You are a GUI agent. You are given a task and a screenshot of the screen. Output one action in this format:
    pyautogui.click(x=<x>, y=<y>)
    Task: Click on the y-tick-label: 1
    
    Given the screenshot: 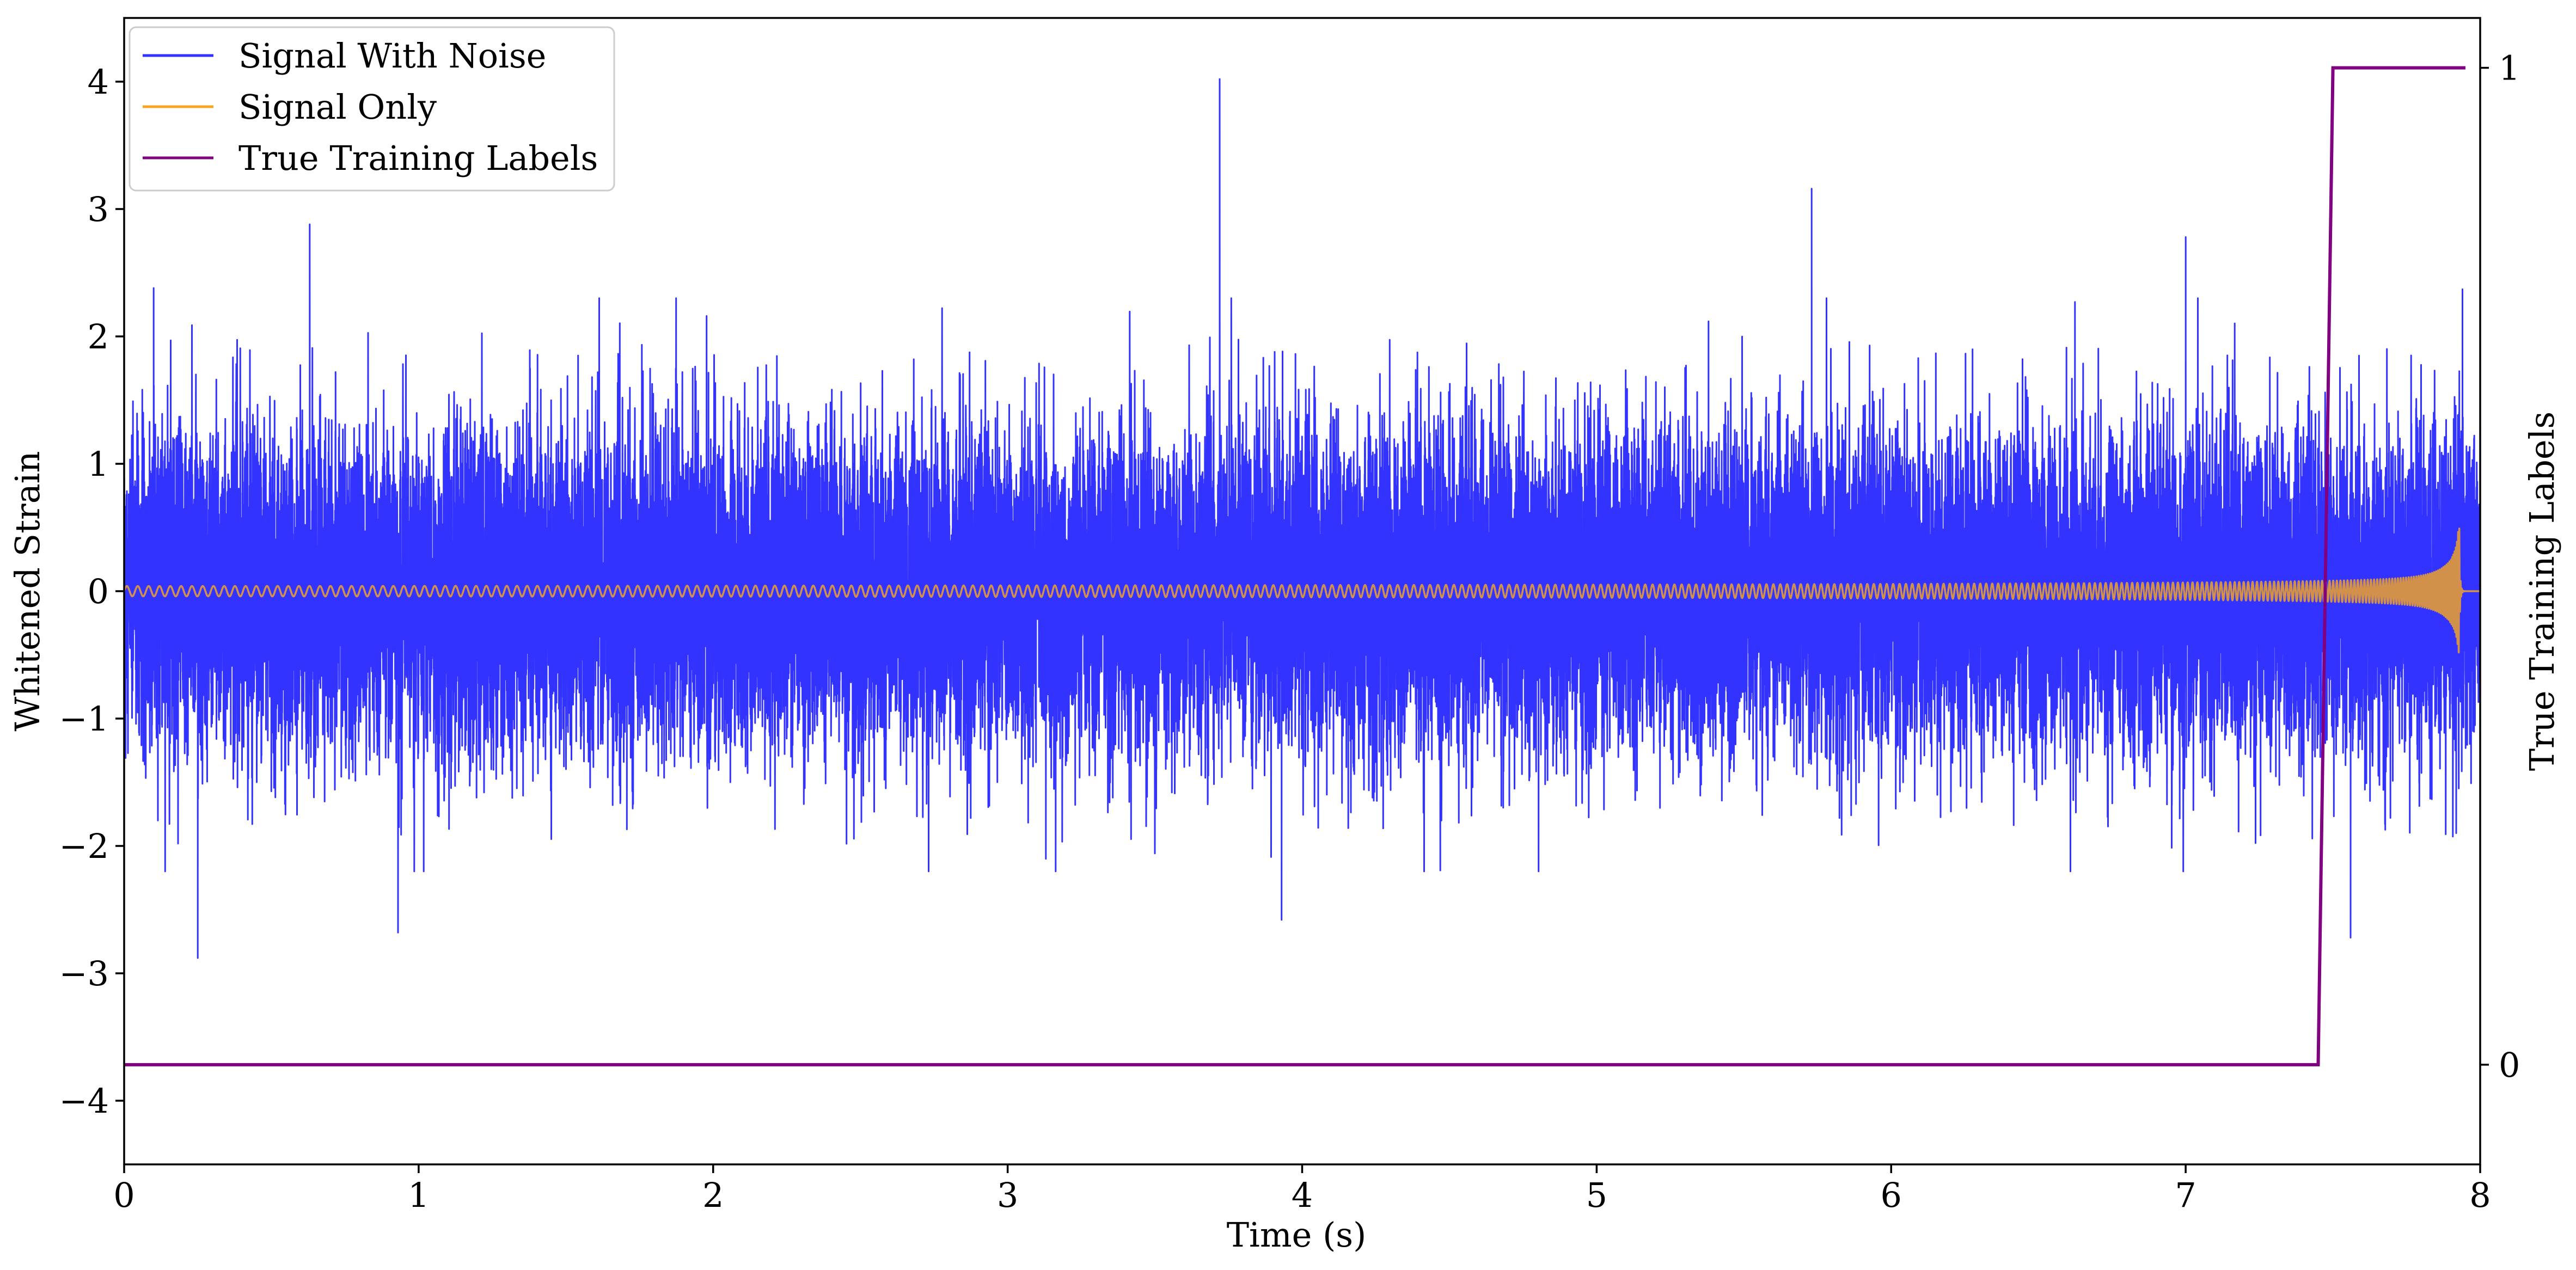 What is the action you would take?
    pyautogui.click(x=98, y=464)
    